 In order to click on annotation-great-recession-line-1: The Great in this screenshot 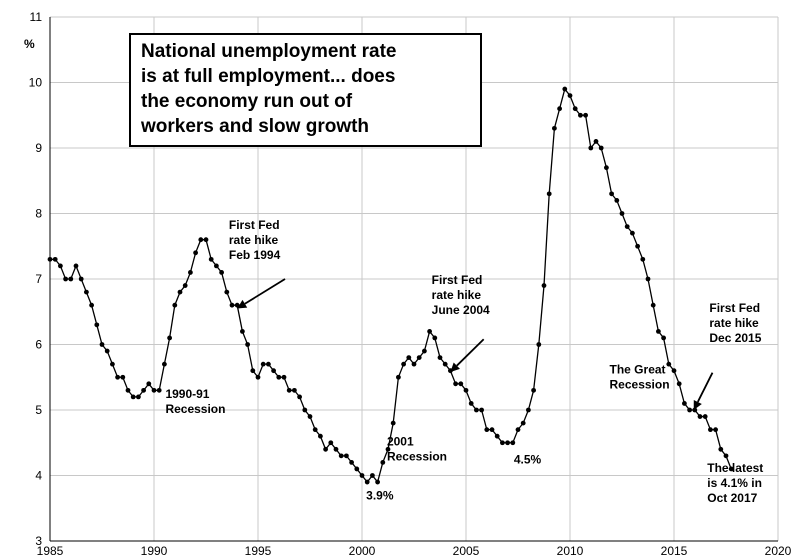, I will do `click(638, 369)`.